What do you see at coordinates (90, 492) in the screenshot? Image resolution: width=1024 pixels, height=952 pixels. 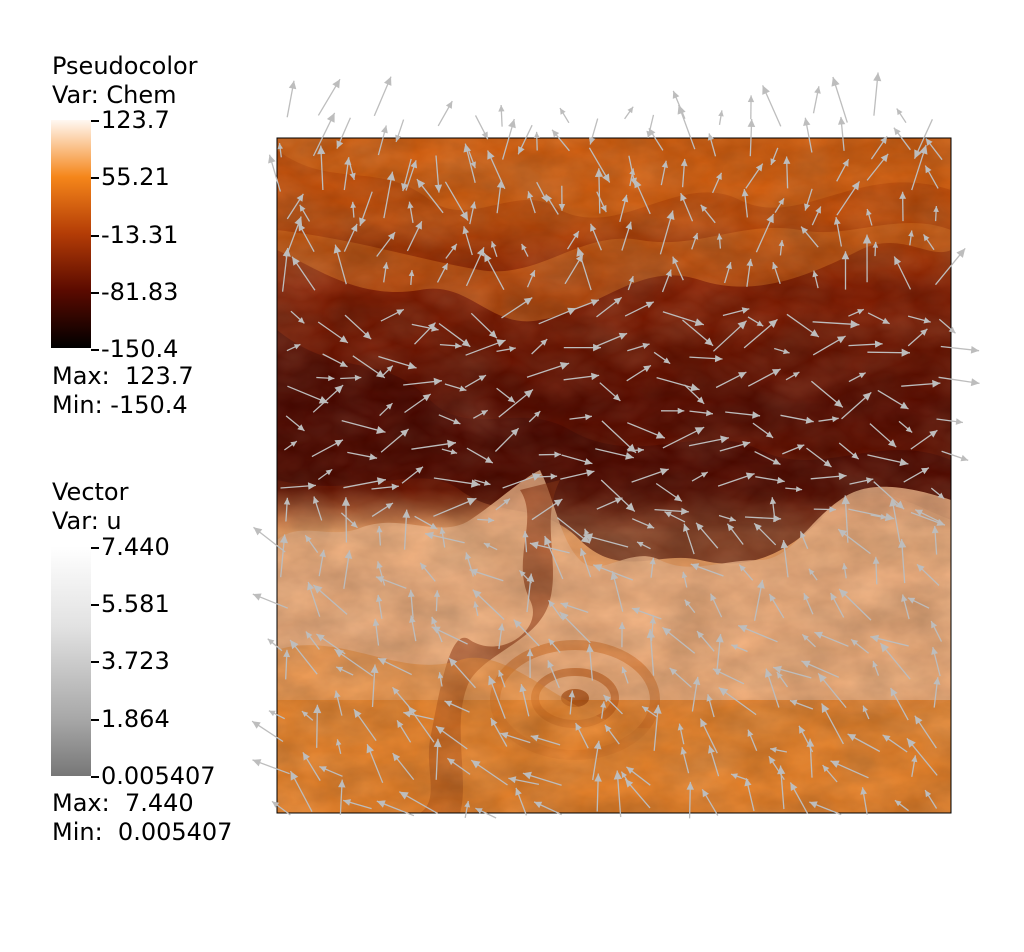 I see `vector-legend-title: Vector` at bounding box center [90, 492].